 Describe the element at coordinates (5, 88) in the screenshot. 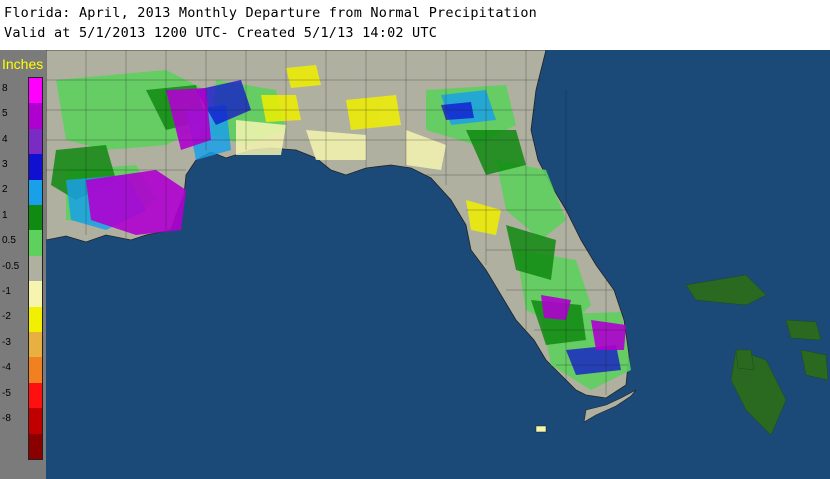

I see `legend-label: 8` at that location.